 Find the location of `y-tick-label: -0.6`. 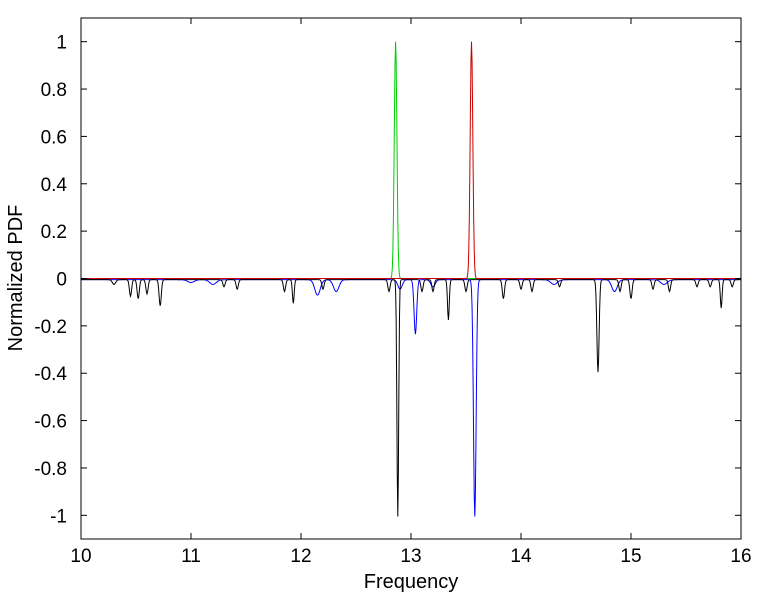

y-tick-label: -0.6 is located at coordinates (50, 422).